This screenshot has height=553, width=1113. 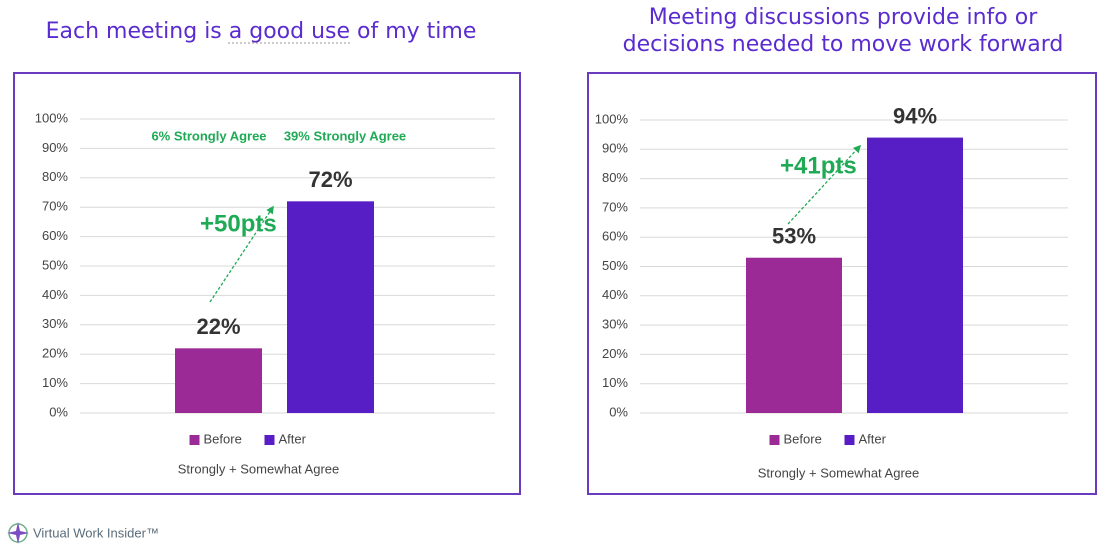 I want to click on logo-star, so click(x=18, y=533).